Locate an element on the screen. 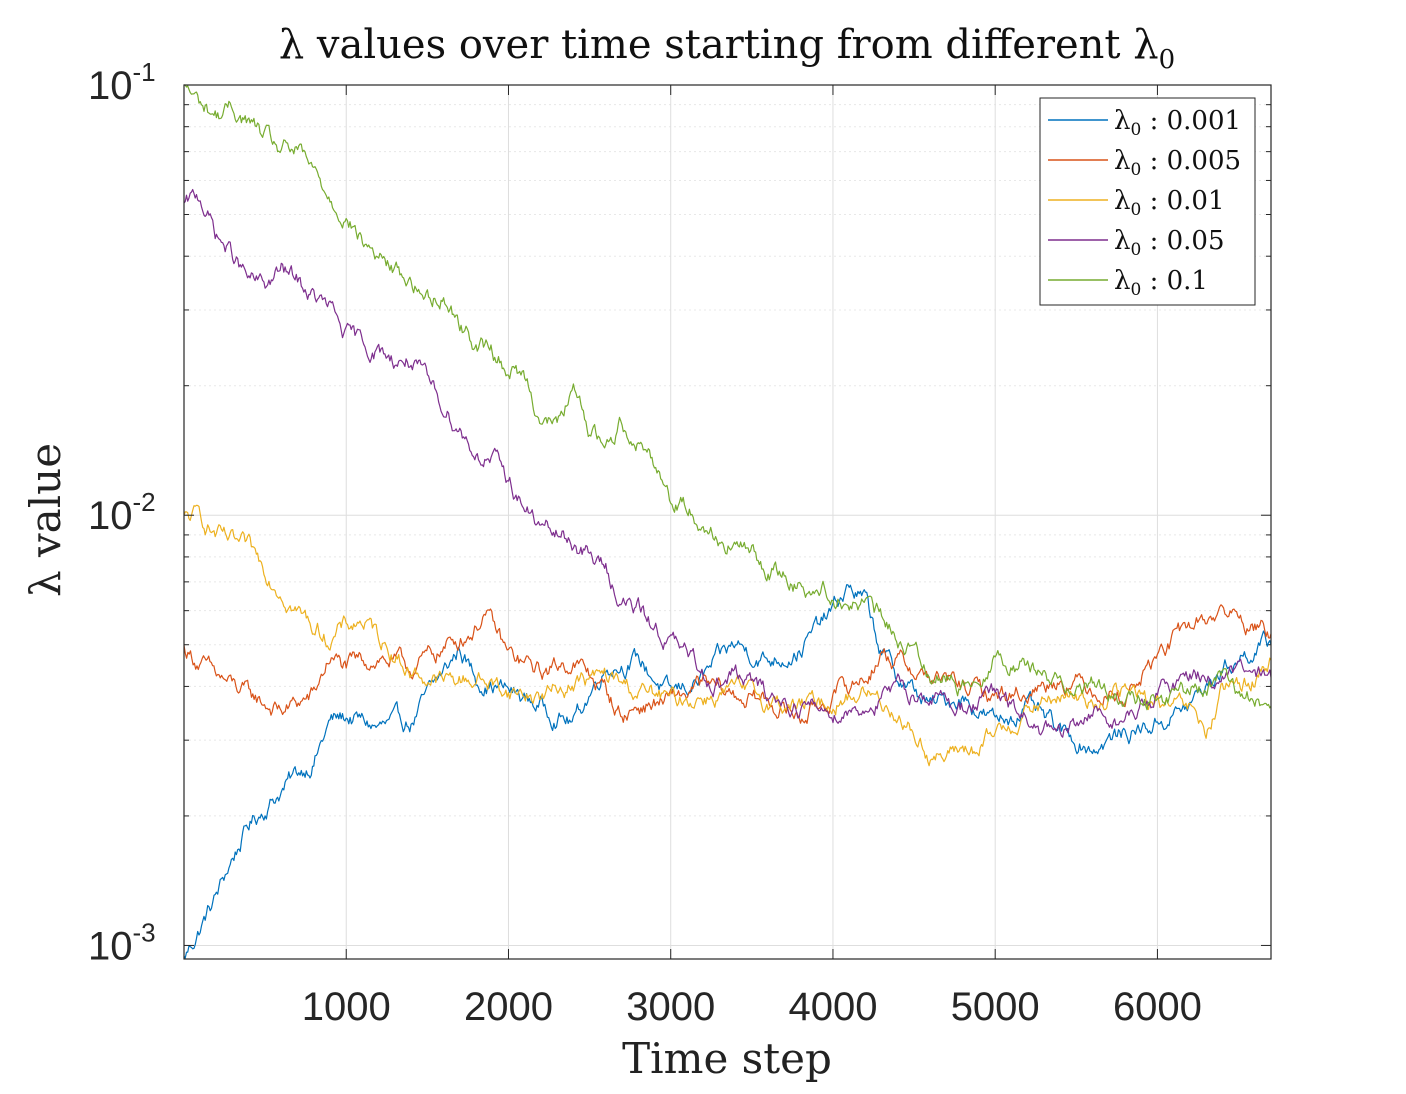  legend-label: λ0 : 0.05 is located at coordinates (1169, 243).